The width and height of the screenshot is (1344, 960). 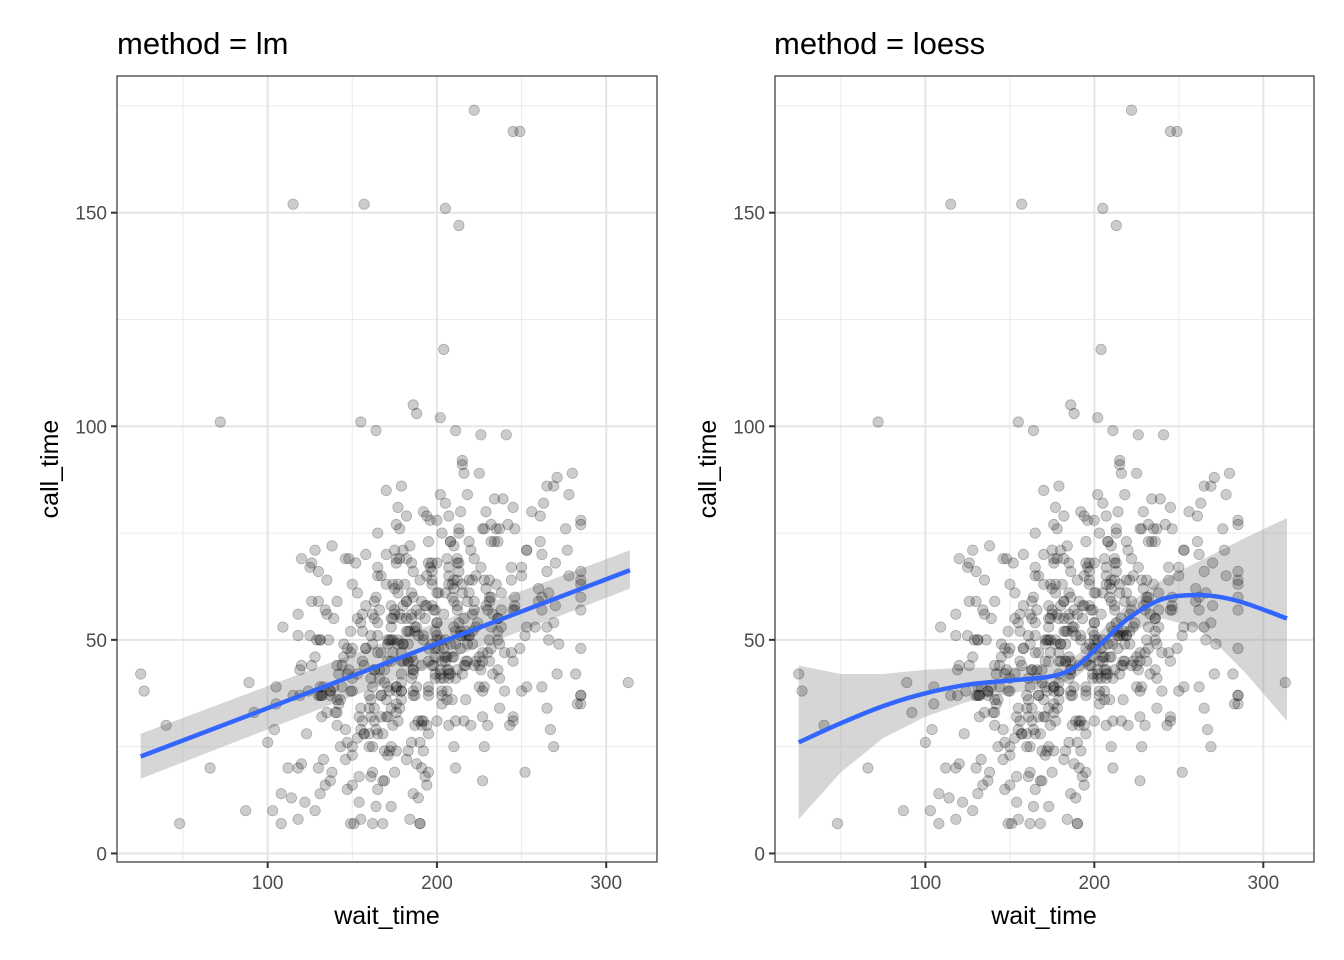 What do you see at coordinates (759, 854) in the screenshot?
I see `y-tick-label: 0` at bounding box center [759, 854].